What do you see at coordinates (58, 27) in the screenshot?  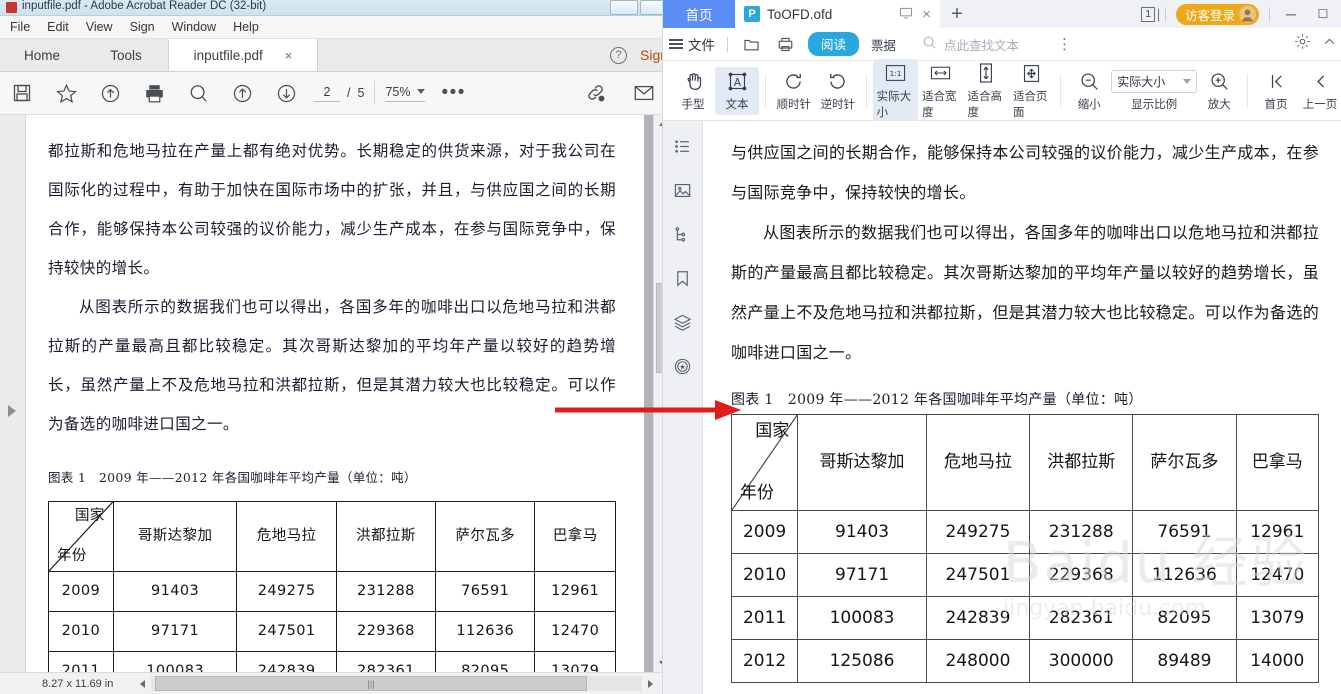 I see `menu-edit: Edit` at bounding box center [58, 27].